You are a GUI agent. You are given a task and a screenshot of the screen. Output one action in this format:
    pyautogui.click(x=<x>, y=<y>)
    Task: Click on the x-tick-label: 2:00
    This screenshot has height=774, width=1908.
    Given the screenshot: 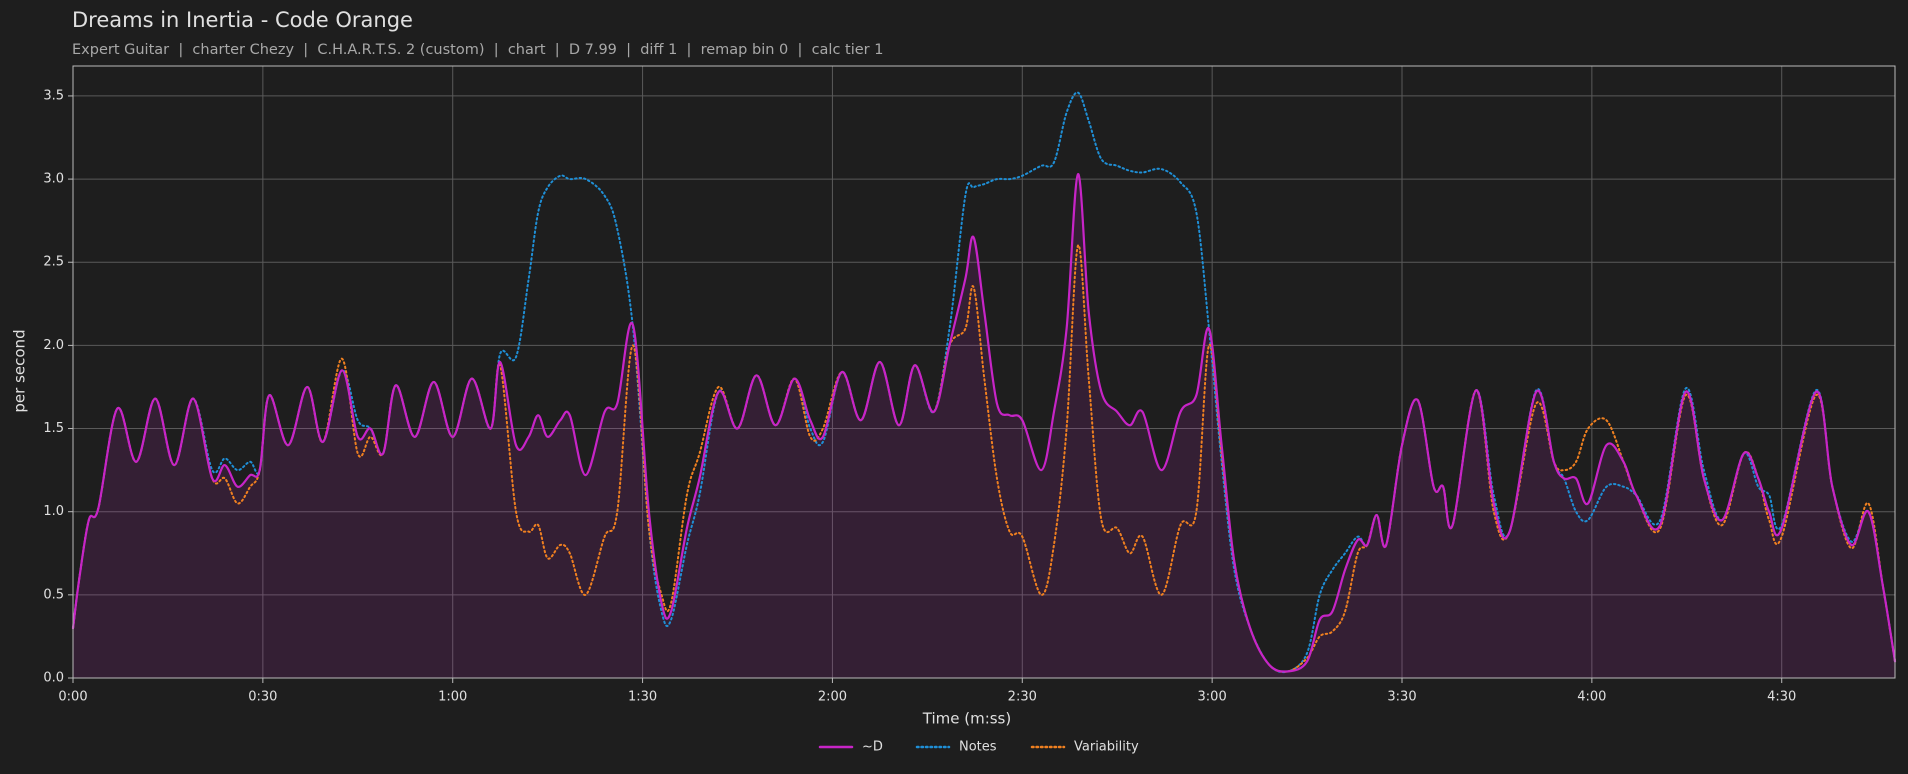 What is the action you would take?
    pyautogui.click(x=832, y=697)
    